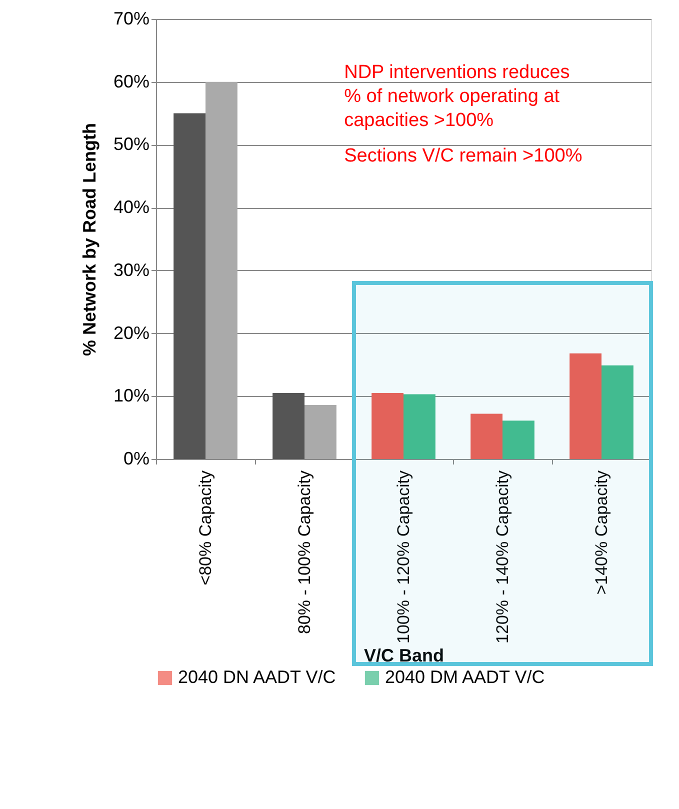 This screenshot has width=679, height=809. I want to click on y-axis-title: % Network by Road Length, so click(89, 239).